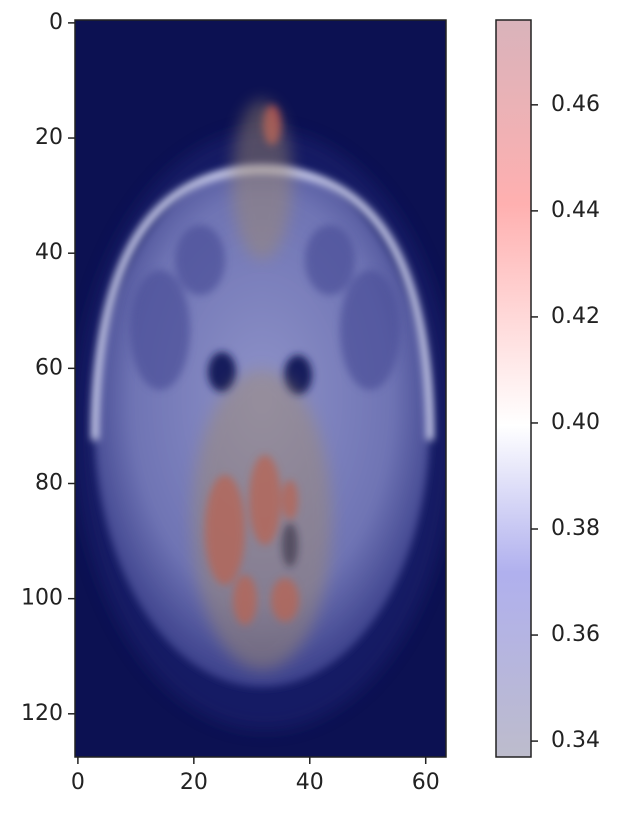  Describe the element at coordinates (513, 388) in the screenshot. I see `colorbar` at that location.